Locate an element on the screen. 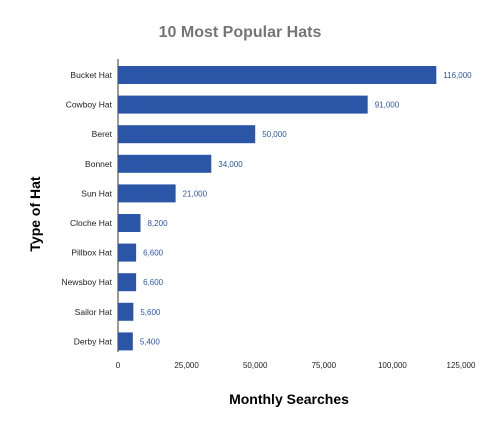 The height and width of the screenshot is (429, 480). x-tick-label: 75,000 is located at coordinates (324, 365).